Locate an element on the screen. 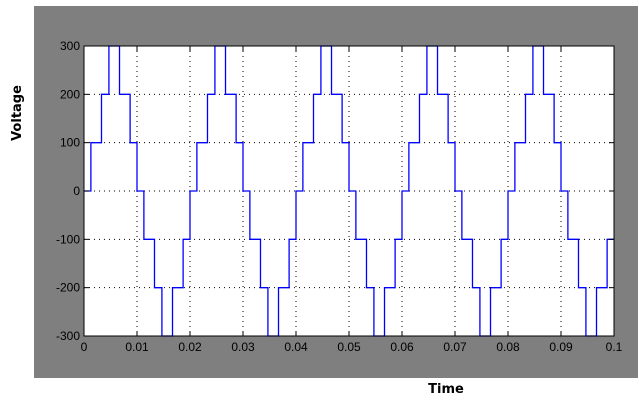  x-tick-label: 0.09 is located at coordinates (561, 347).